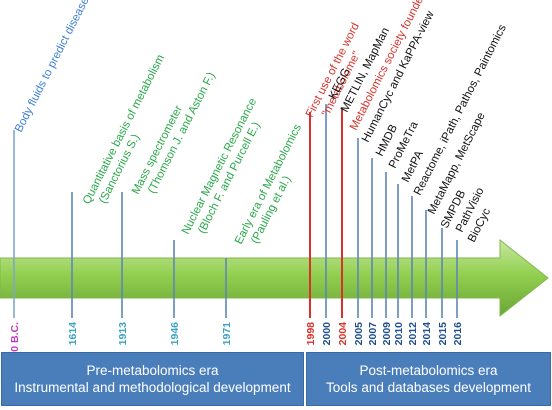 The width and height of the screenshot is (552, 410). Describe the element at coordinates (123, 334) in the screenshot. I see `year-label: 1913` at that location.